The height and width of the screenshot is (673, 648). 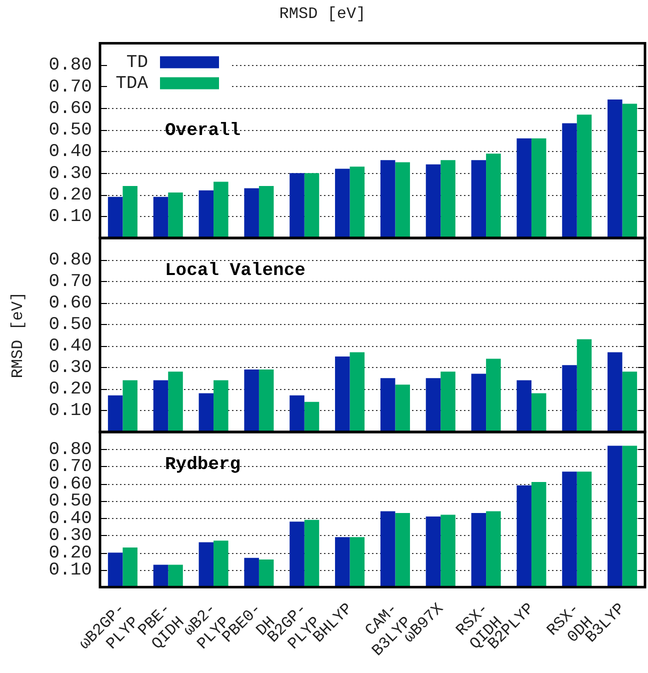 I want to click on legend-label: TDA, so click(x=132, y=84).